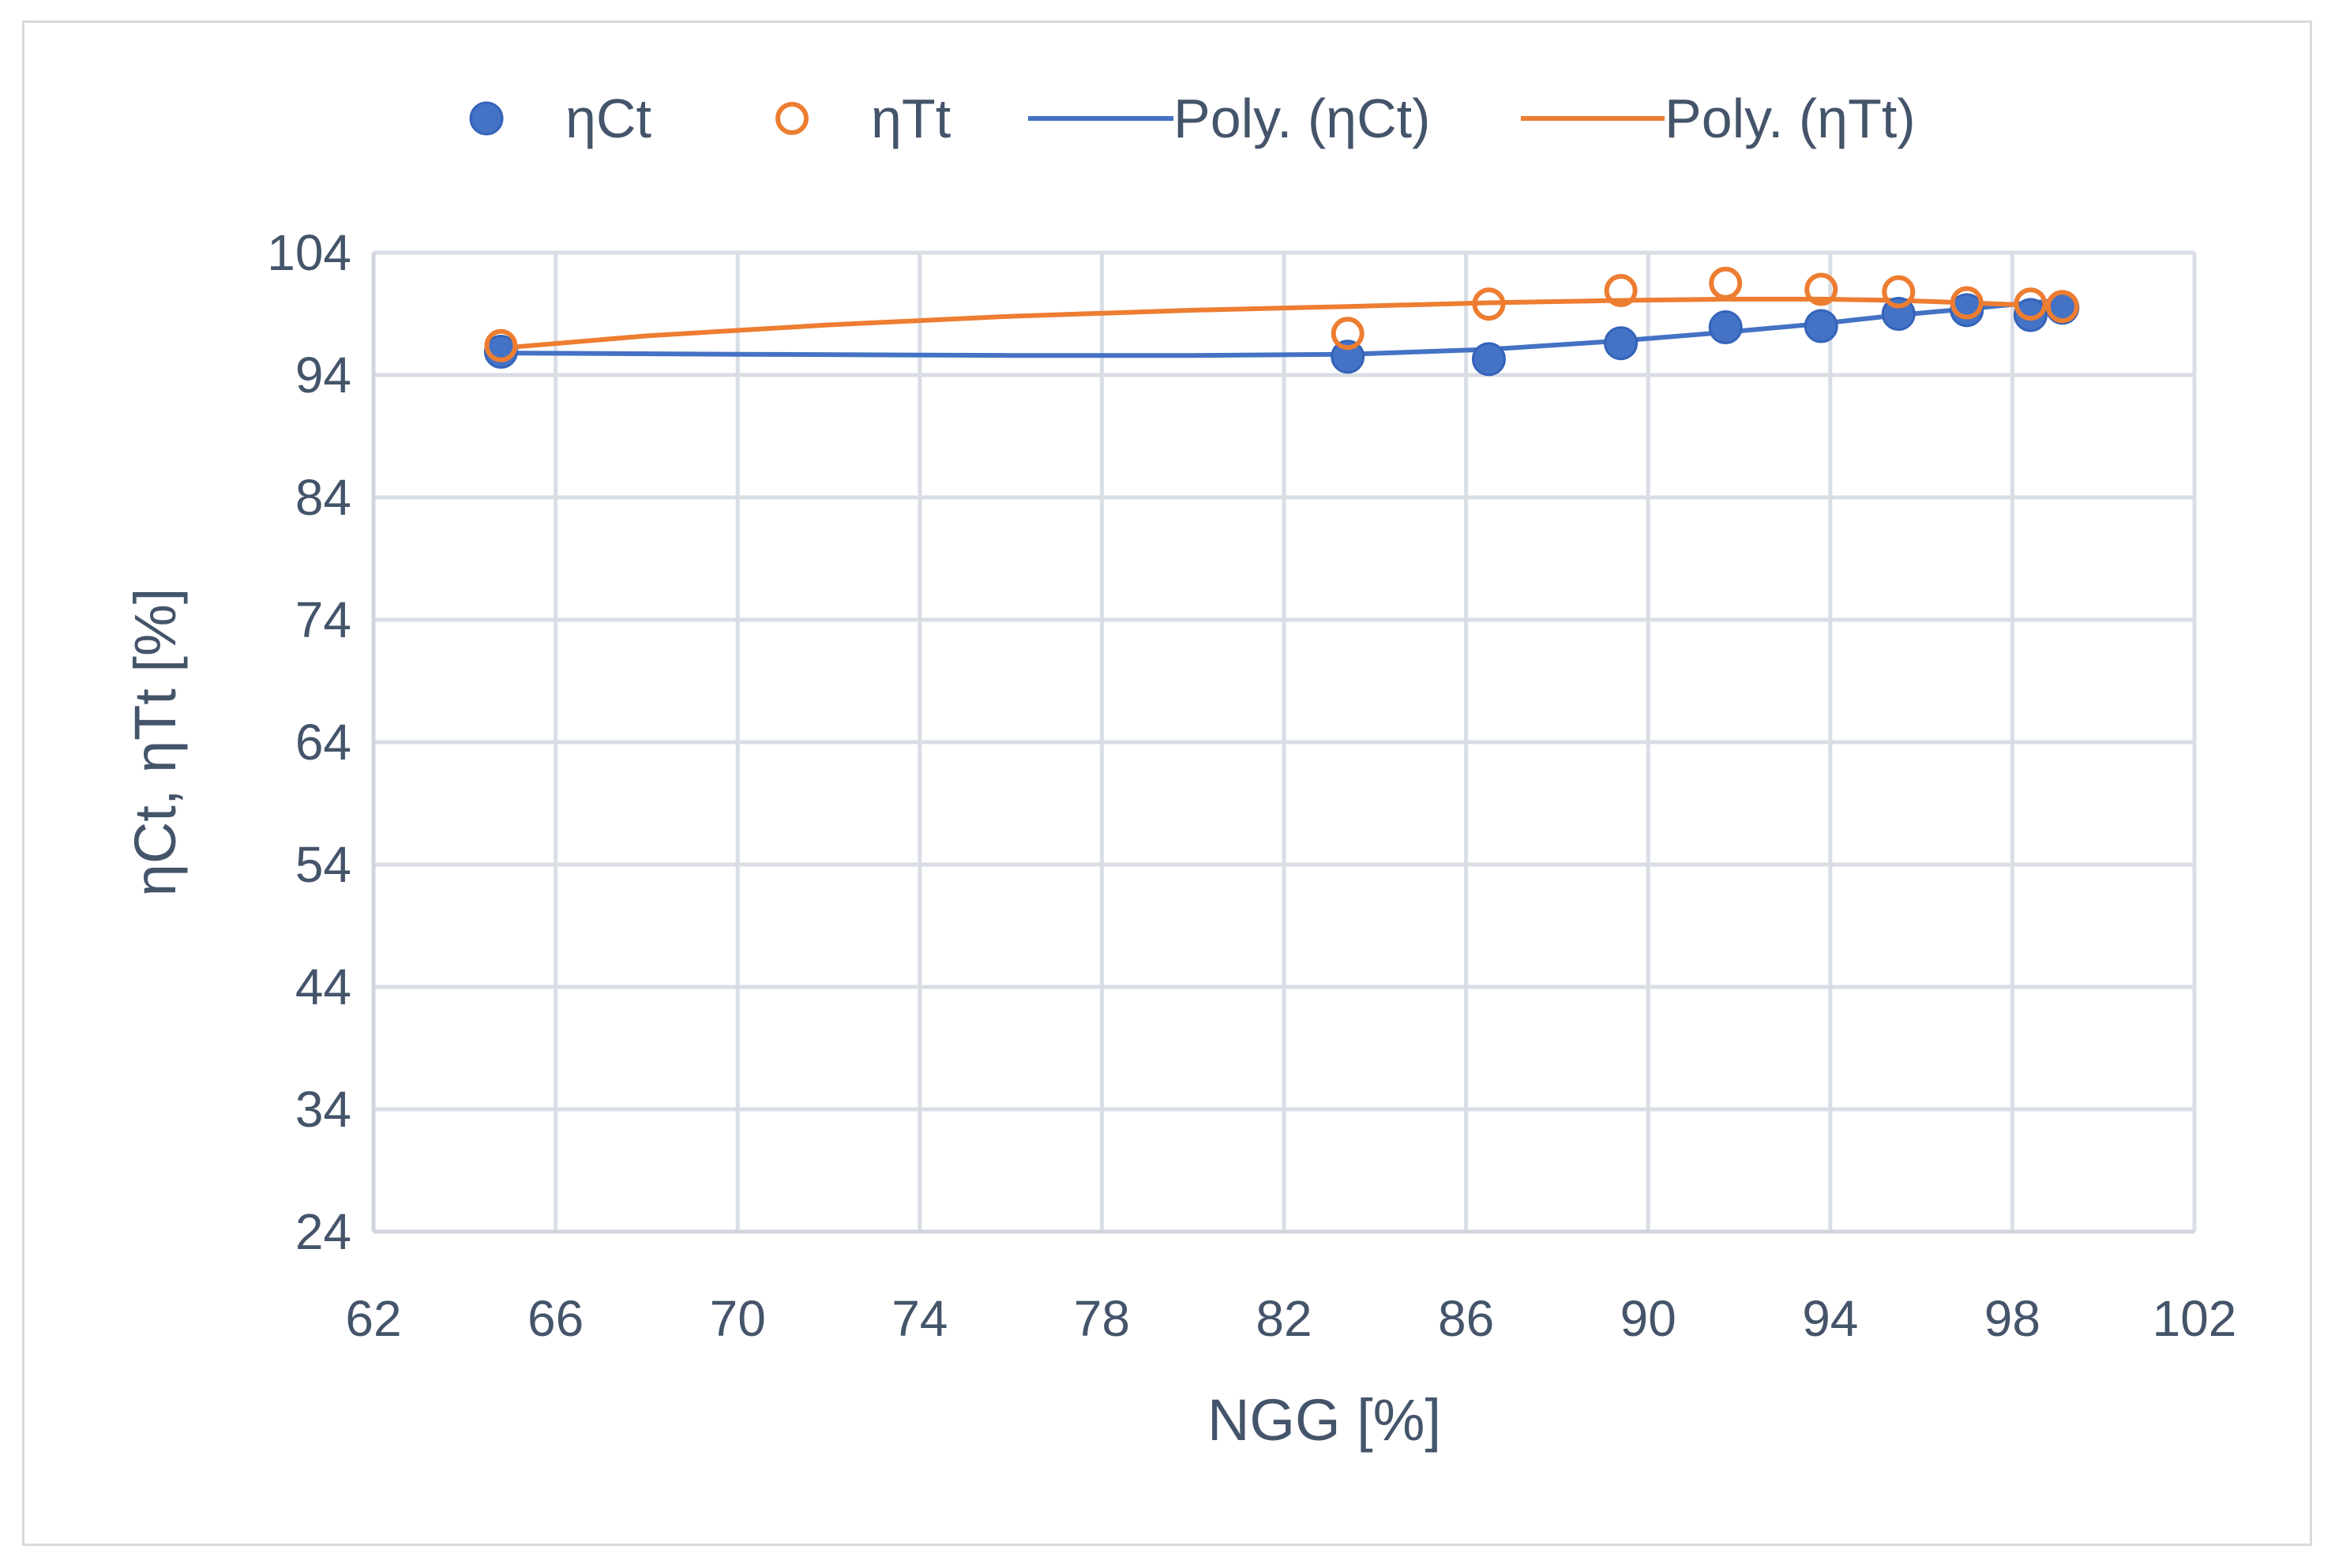  I want to click on y-tick-label: 74, so click(323, 619).